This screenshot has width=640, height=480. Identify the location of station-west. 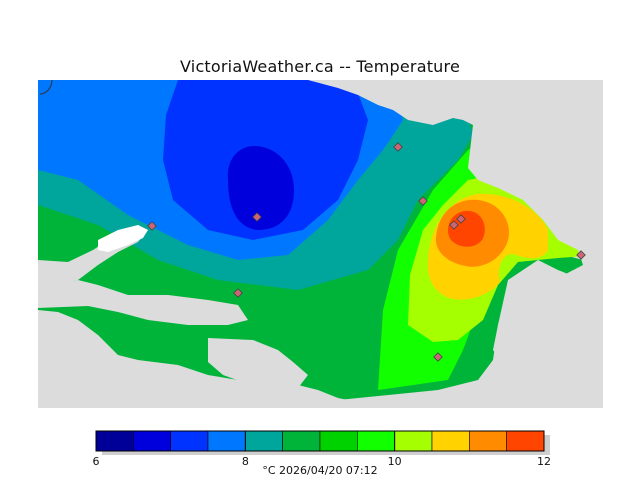
(152, 226).